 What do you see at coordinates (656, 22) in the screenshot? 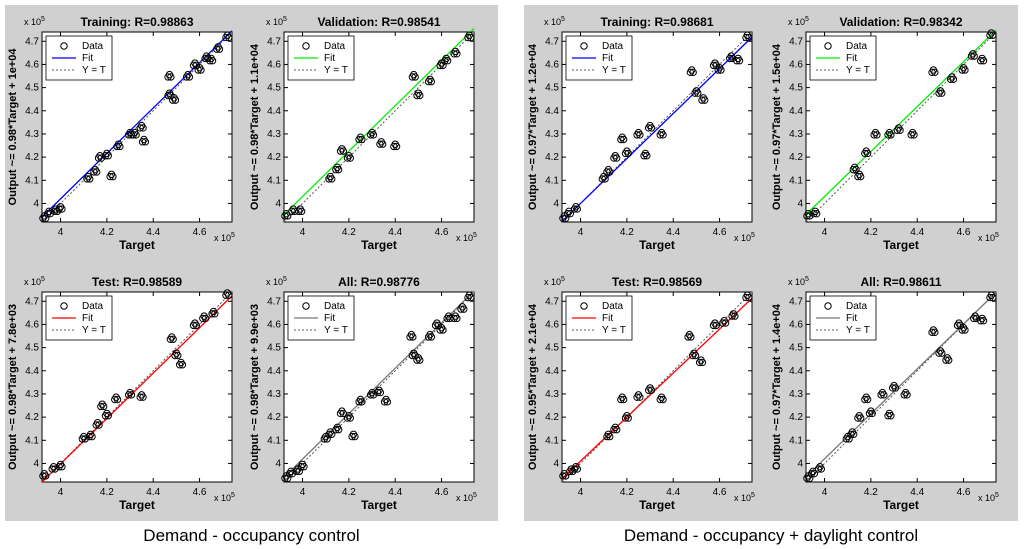
I see `plot-title: Training: R=0.98681` at bounding box center [656, 22].